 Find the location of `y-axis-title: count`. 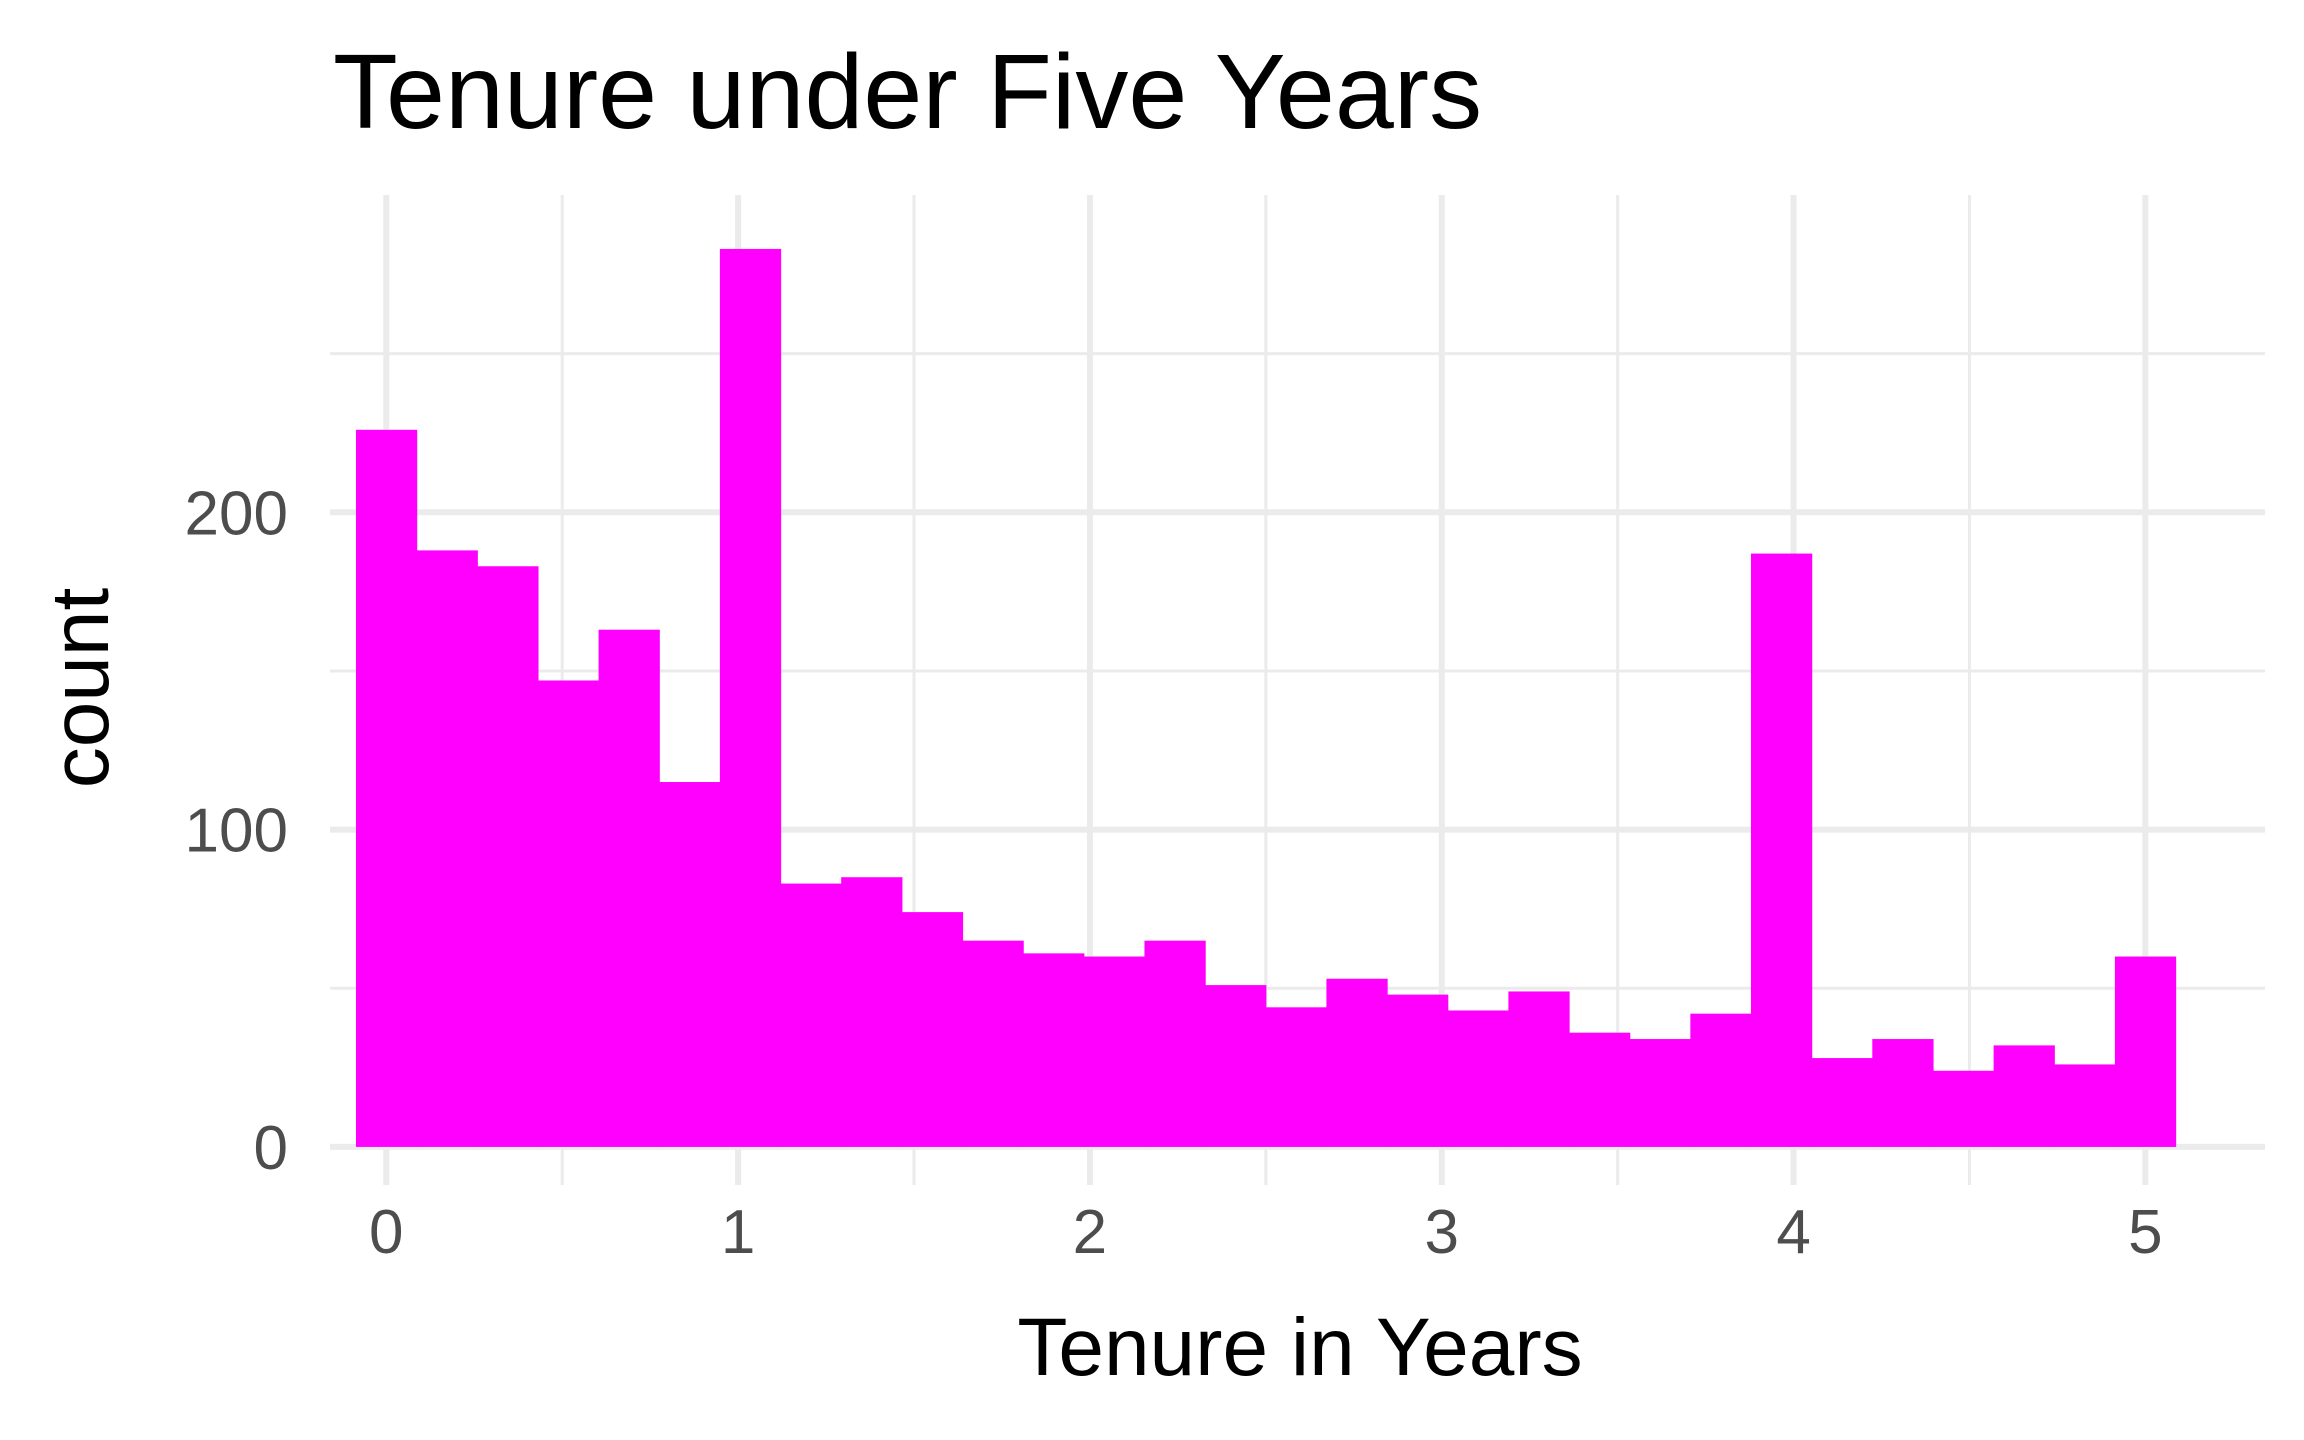

y-axis-title: count is located at coordinates (80, 687).